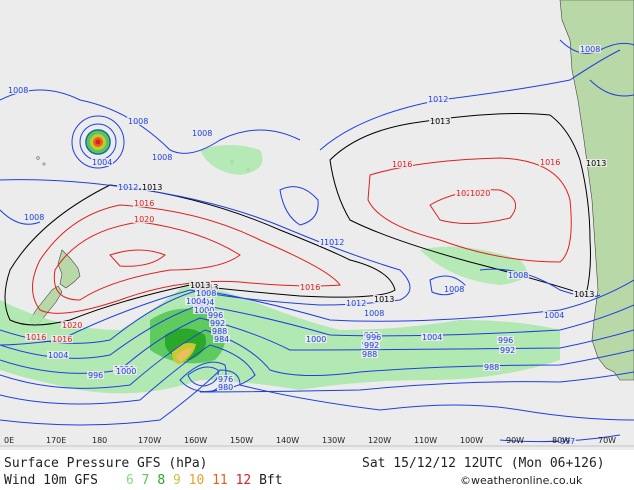 This screenshot has width=634, height=490. I want to click on longitude-label: 170W, so click(149, 440).